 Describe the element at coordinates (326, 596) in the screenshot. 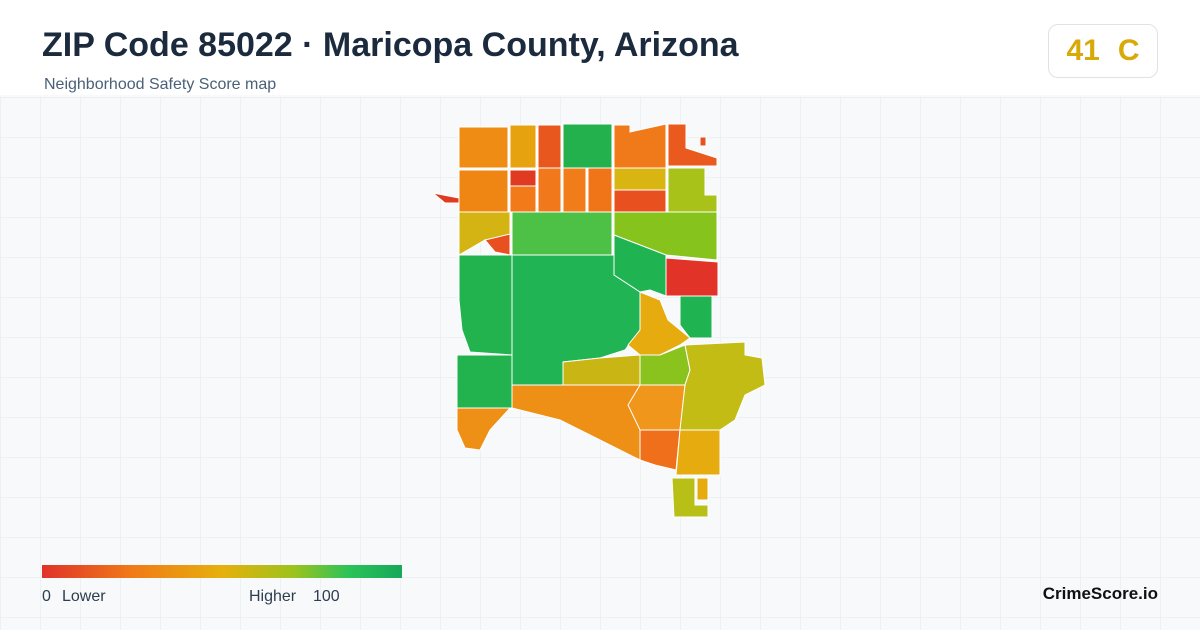

I see `legend-max: 100` at that location.